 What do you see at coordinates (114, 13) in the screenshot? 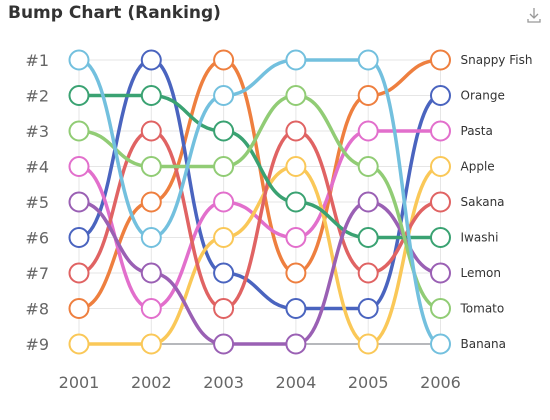
I see `chart-title: Bump Chart (Ranking)` at bounding box center [114, 13].